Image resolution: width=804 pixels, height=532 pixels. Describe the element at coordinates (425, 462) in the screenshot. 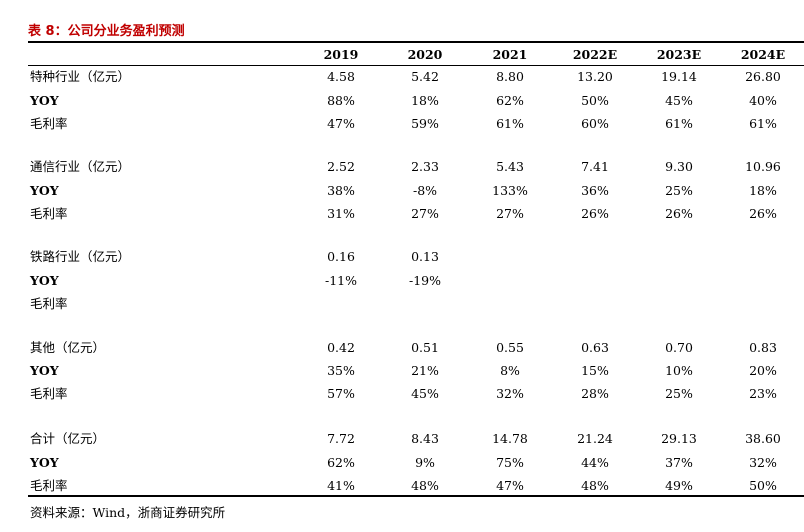

I see `table-cell: 9%` at that location.